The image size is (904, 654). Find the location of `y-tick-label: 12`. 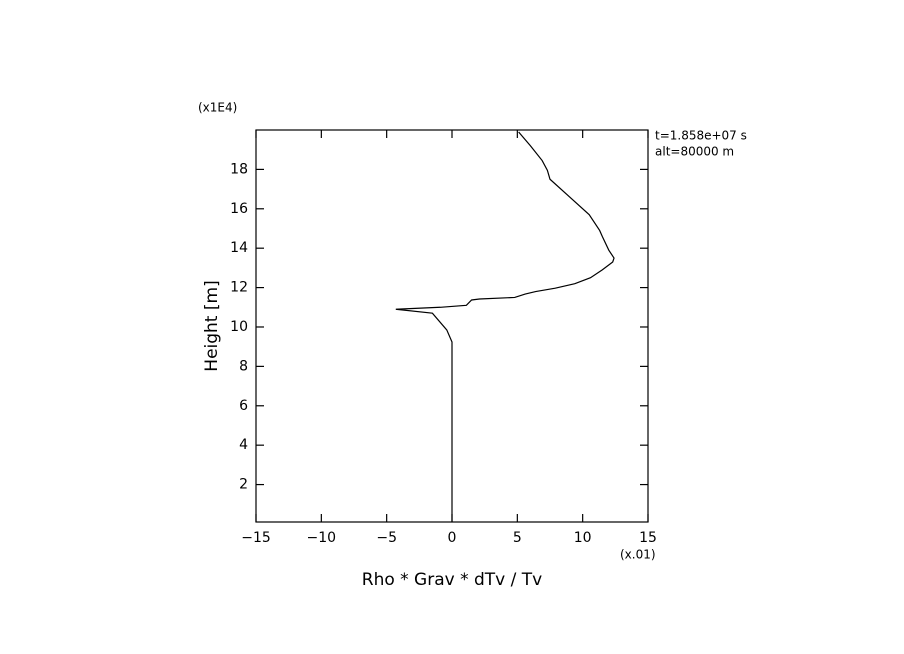

y-tick-label: 12 is located at coordinates (239, 288).